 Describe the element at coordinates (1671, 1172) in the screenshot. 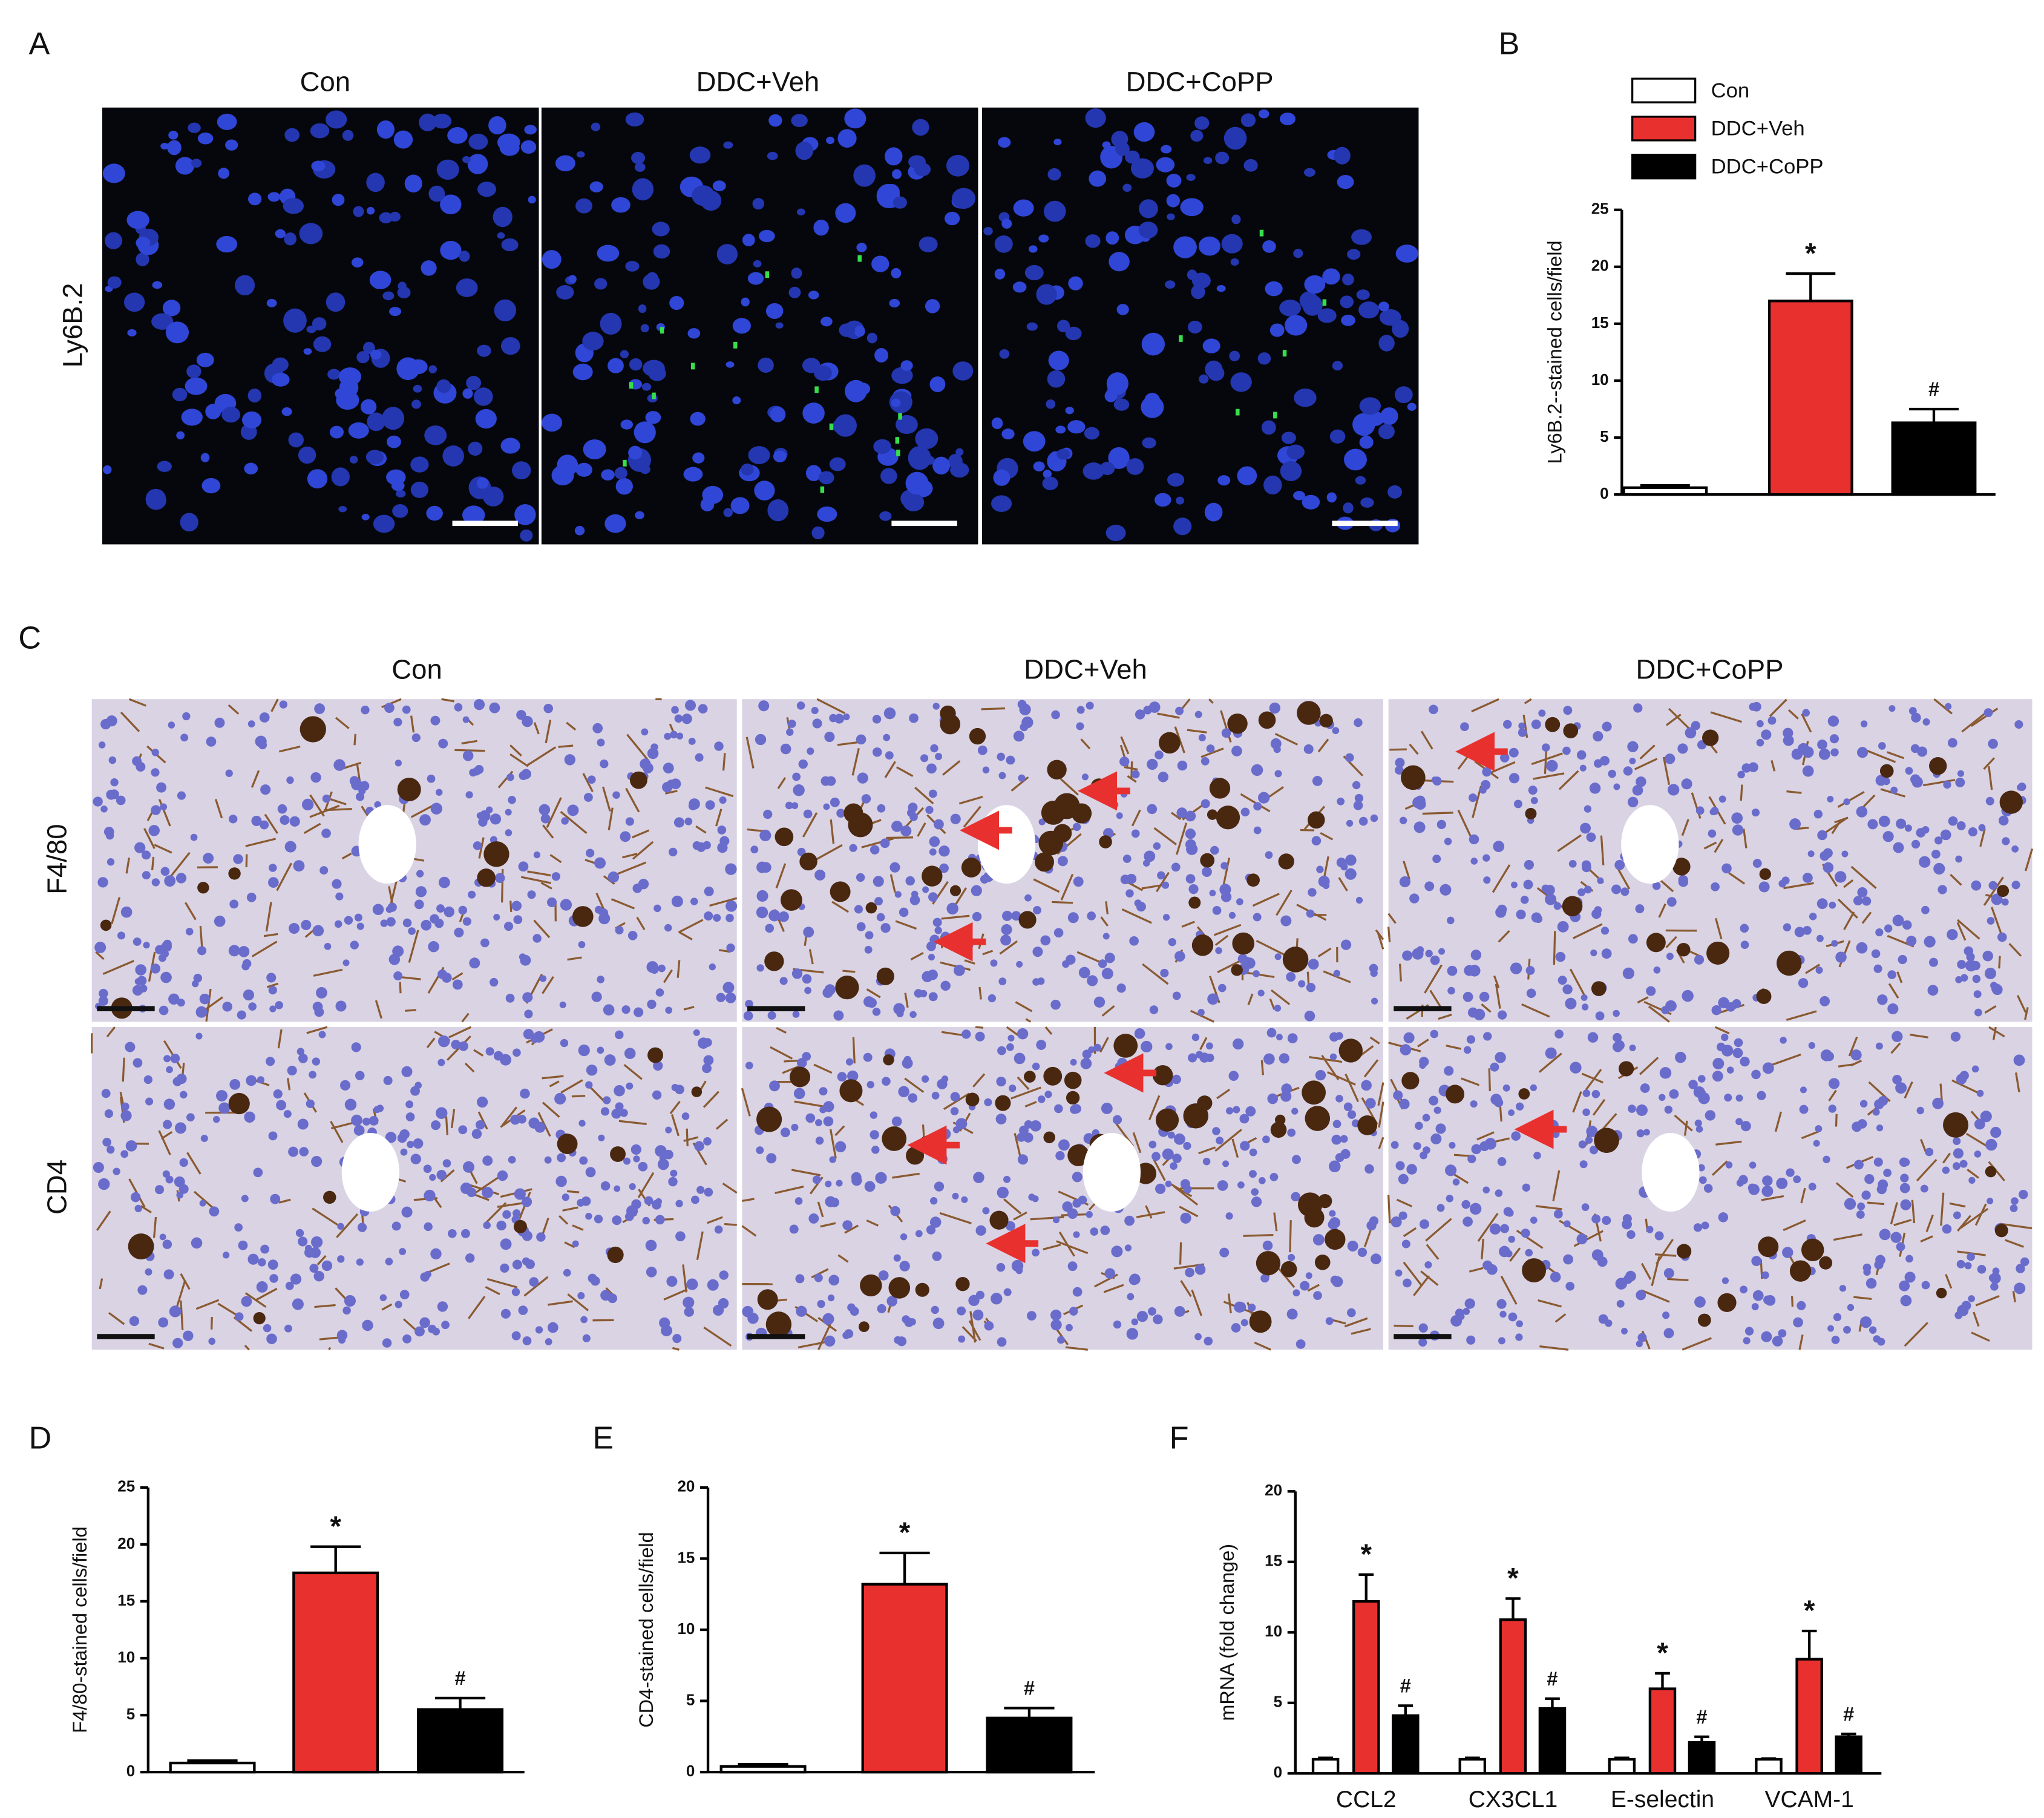

I see `vessel` at that location.